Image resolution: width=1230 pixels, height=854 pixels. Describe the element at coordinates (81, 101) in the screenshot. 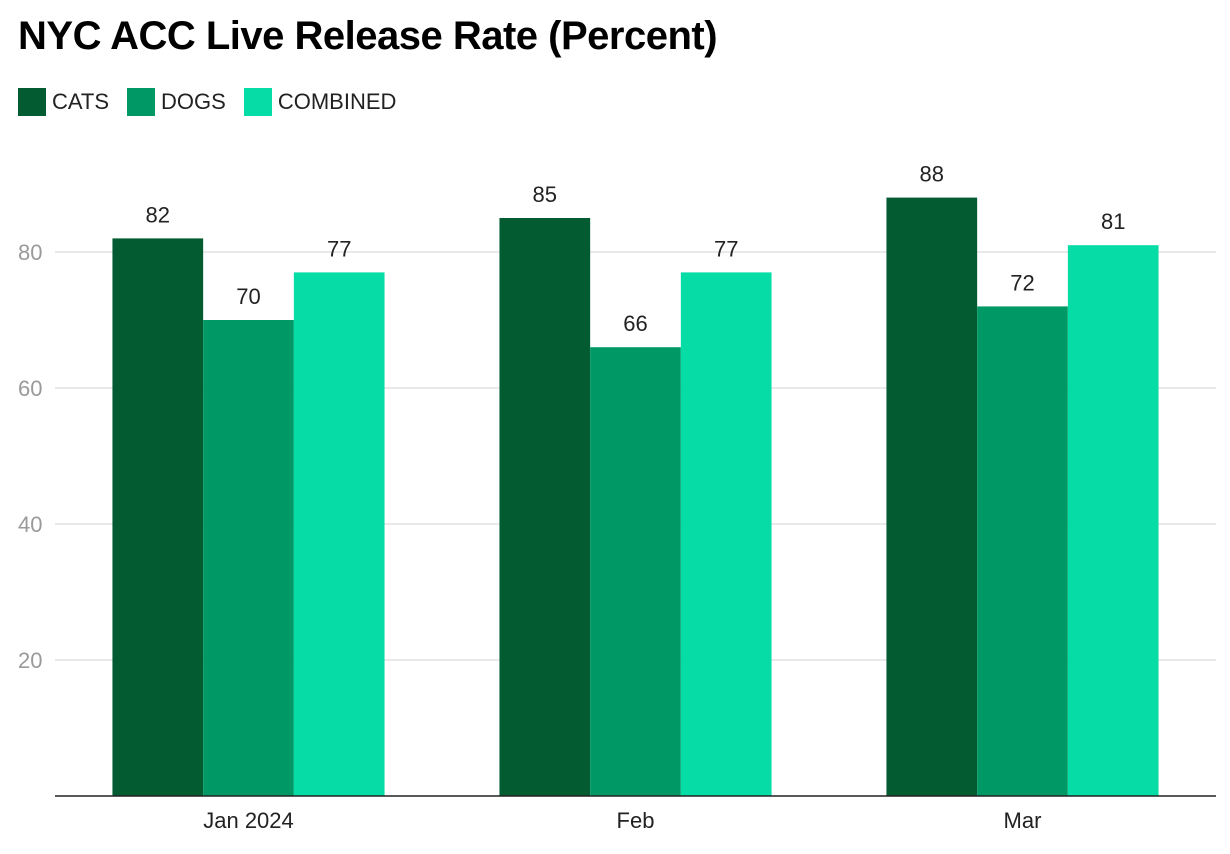

I see `legend-label-cats: CATS` at that location.